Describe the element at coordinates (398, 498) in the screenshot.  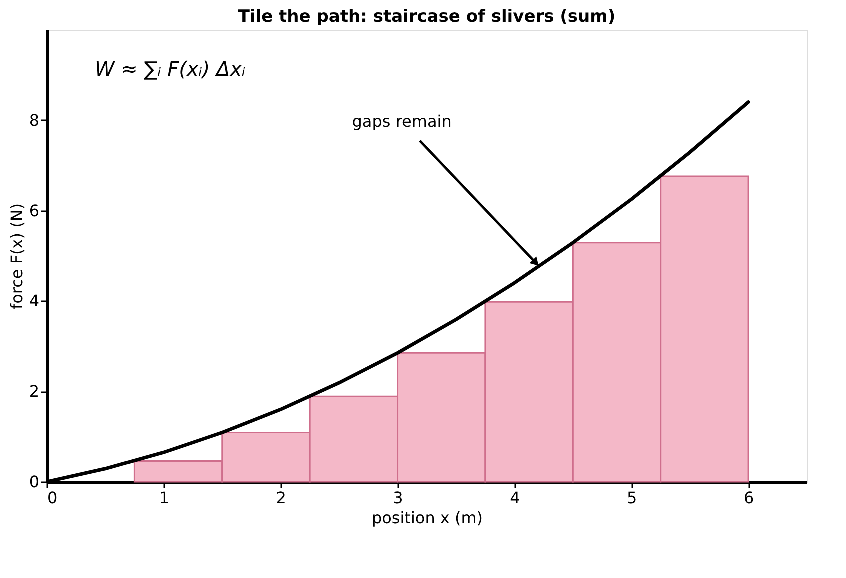
I see `x-tick-label: 3` at that location.